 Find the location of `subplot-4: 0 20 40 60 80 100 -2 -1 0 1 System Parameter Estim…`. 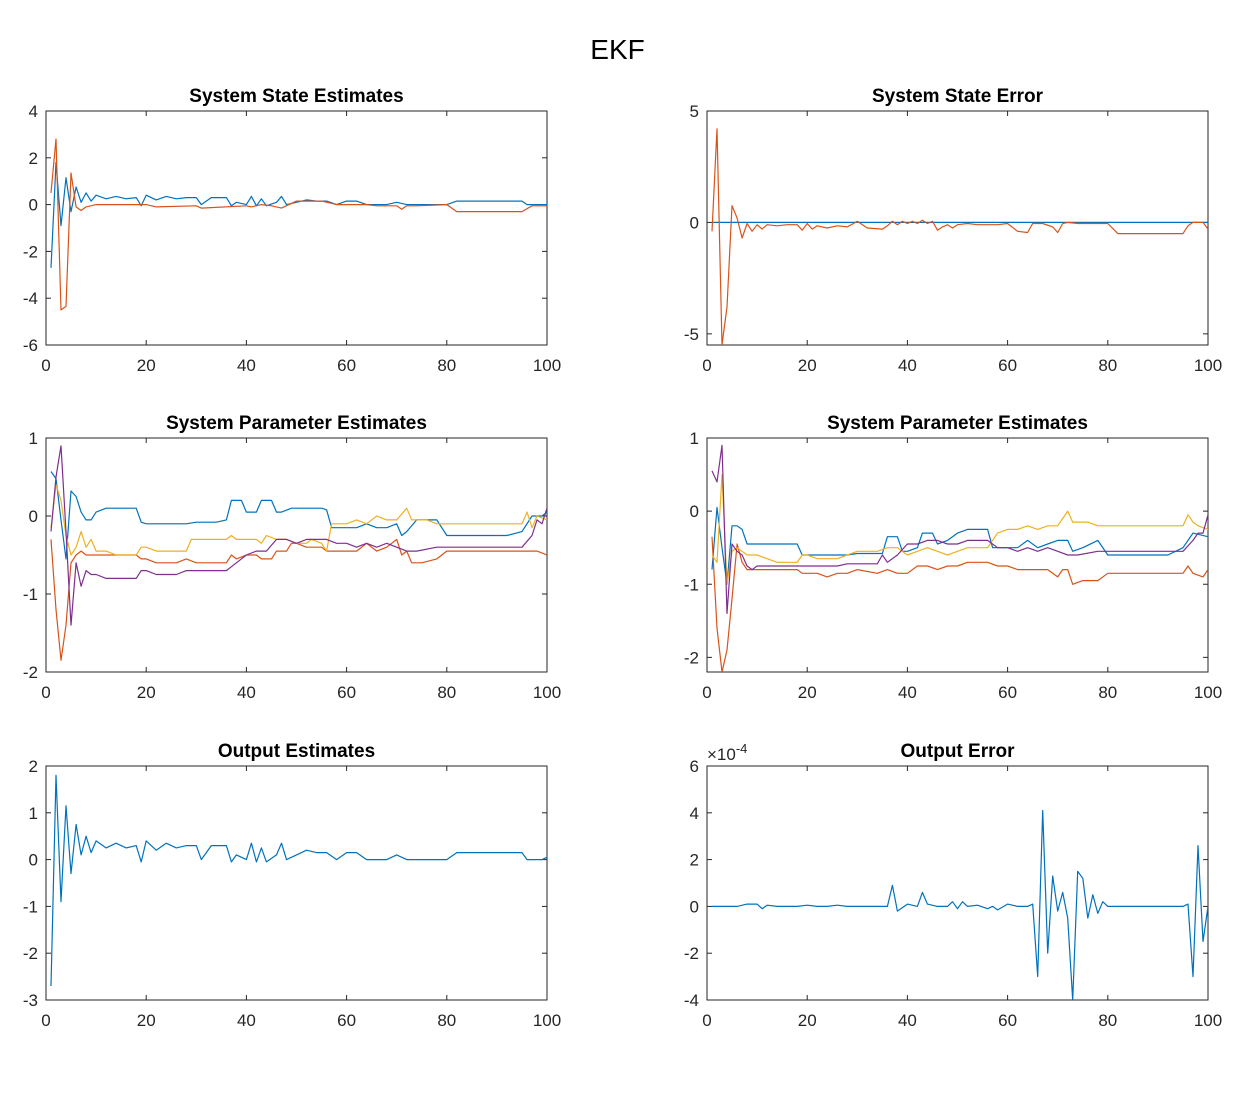

subplot-4: 0 20 40 60 80 100 -2 -1 0 1 System Parameter Estim… is located at coordinates (953, 557).